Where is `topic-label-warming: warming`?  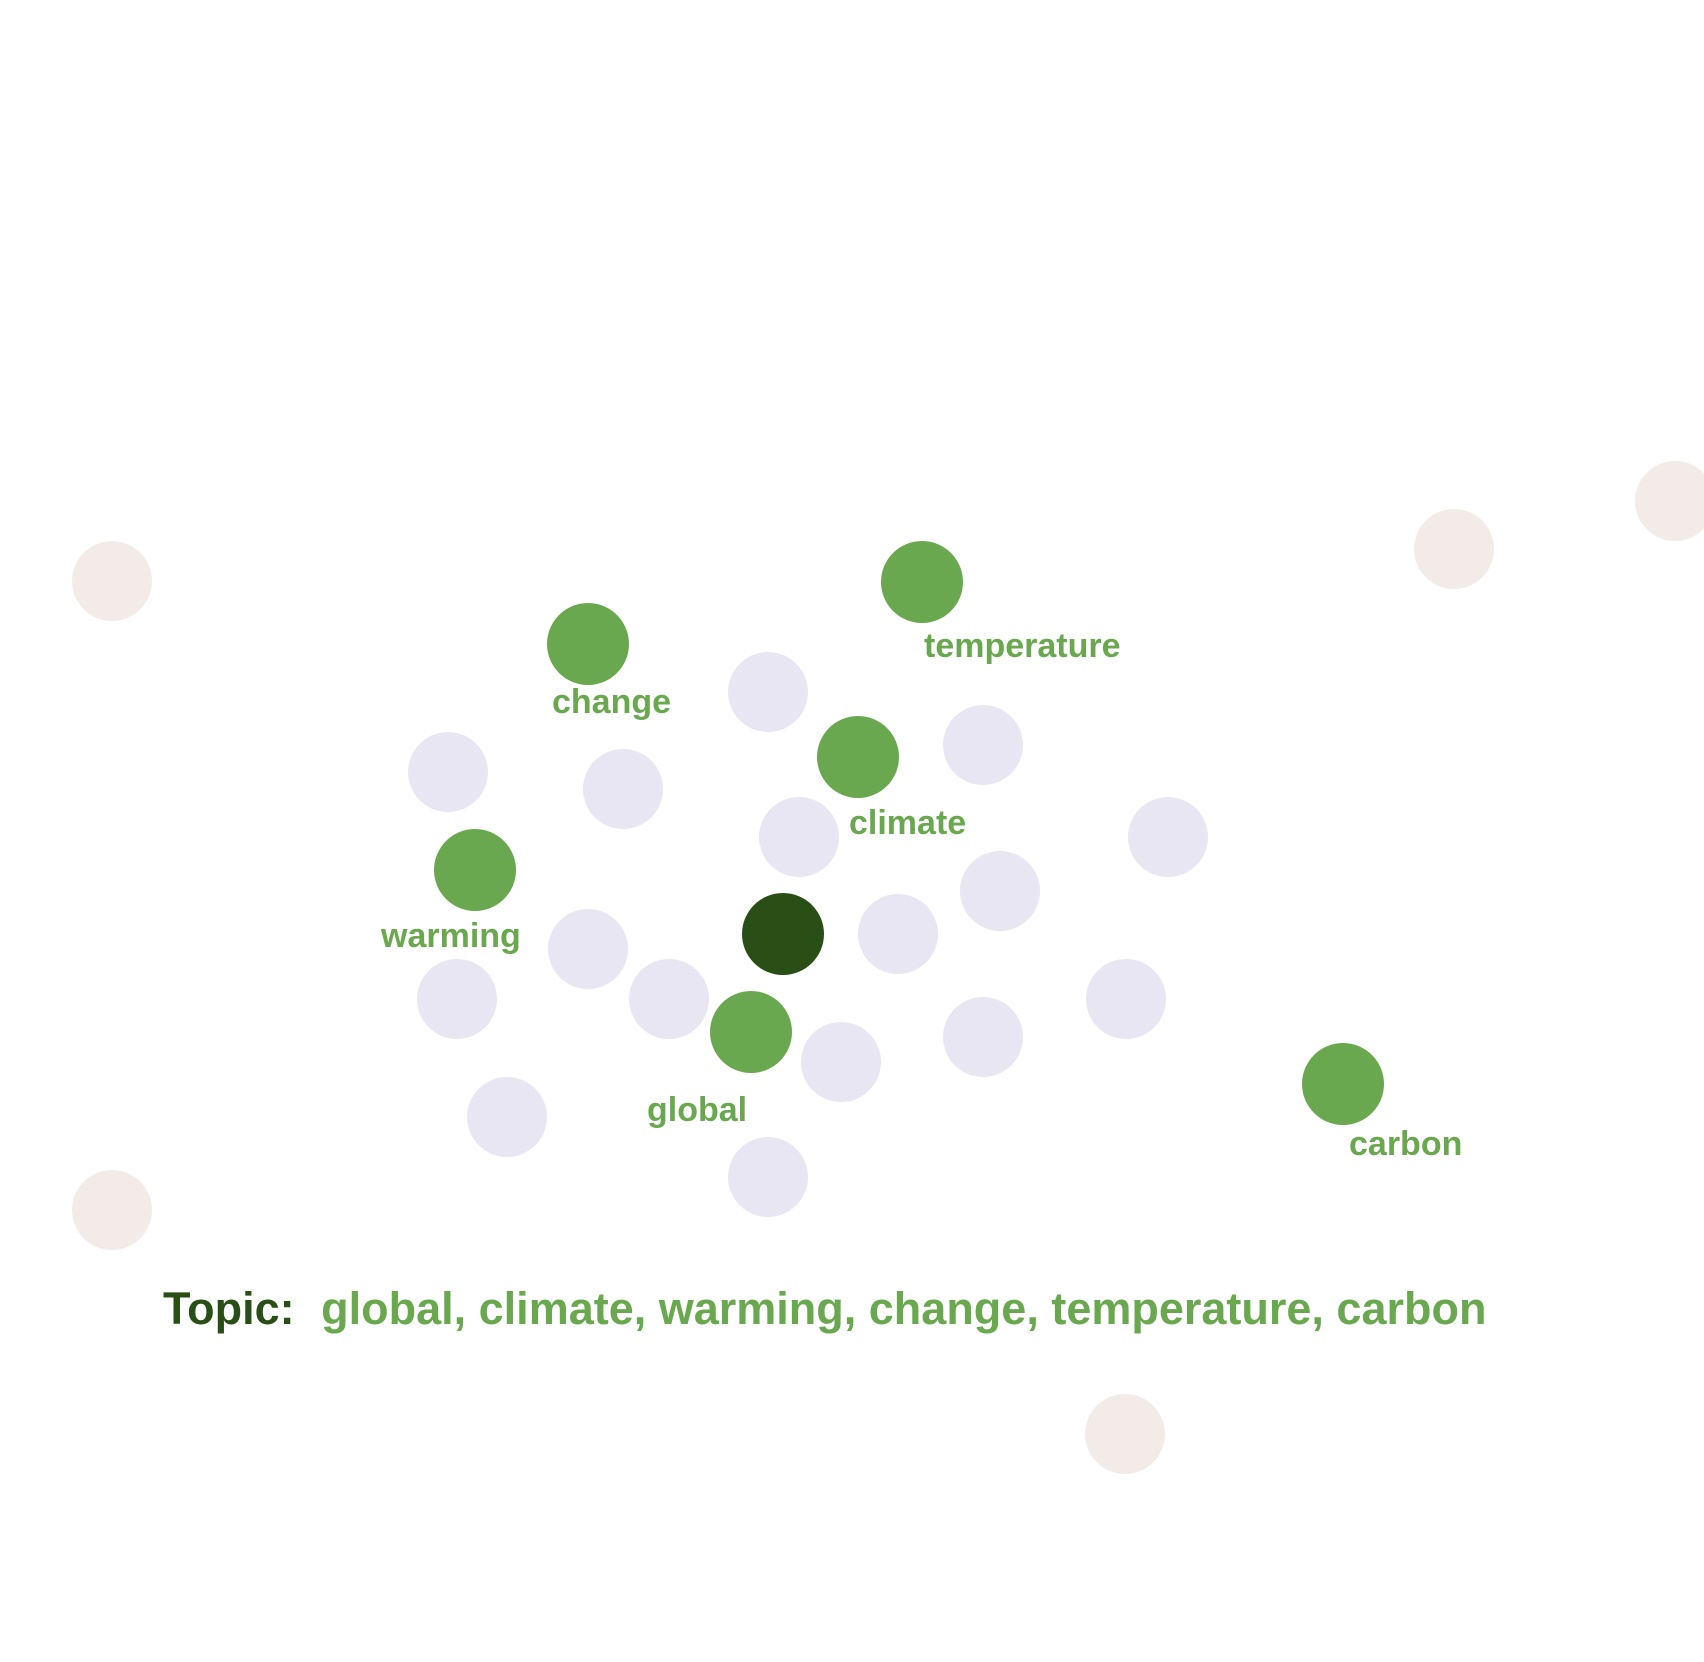
topic-label-warming: warming is located at coordinates (450, 936).